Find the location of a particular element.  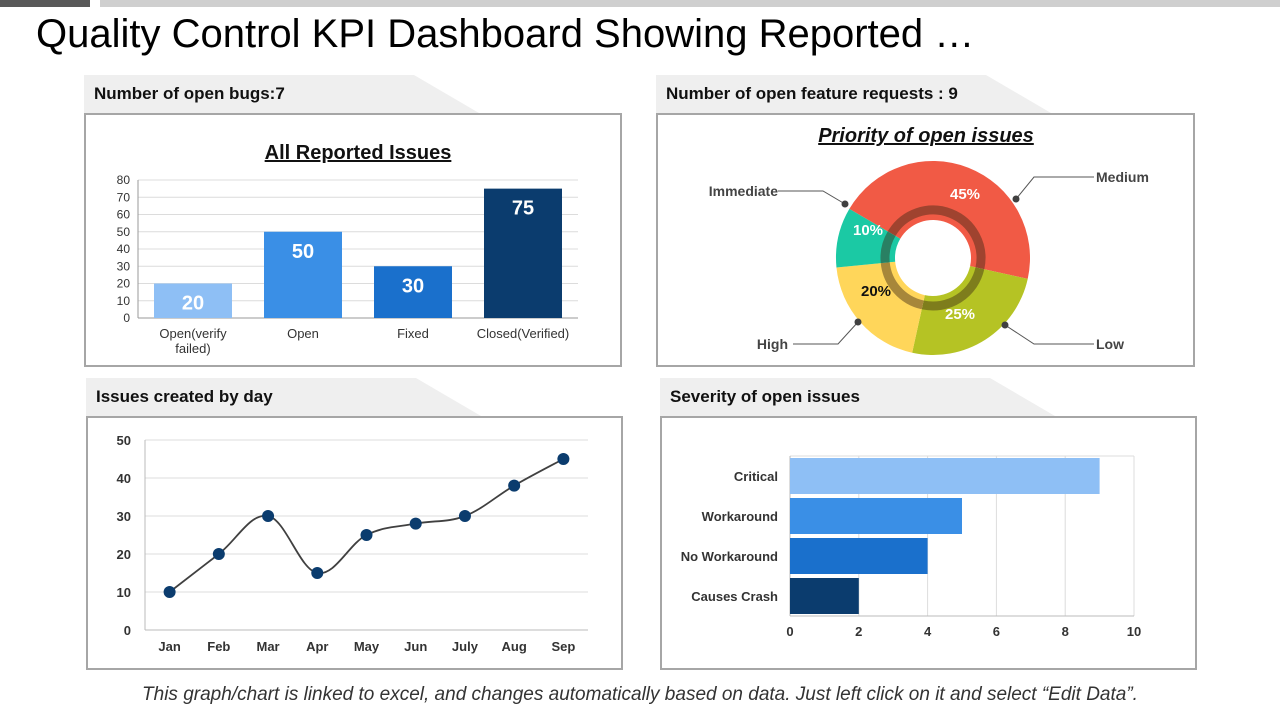

slice-name-label: High is located at coordinates (772, 344).